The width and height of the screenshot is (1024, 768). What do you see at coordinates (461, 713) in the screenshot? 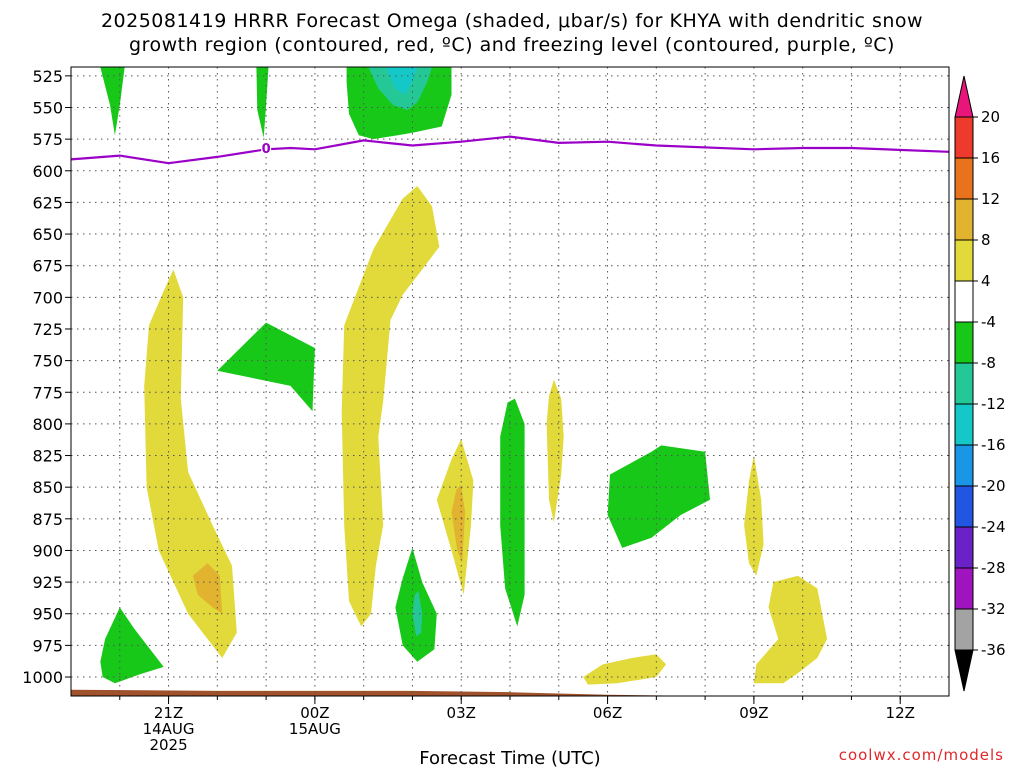
I see `x-tick-label: 03Z` at bounding box center [461, 713].